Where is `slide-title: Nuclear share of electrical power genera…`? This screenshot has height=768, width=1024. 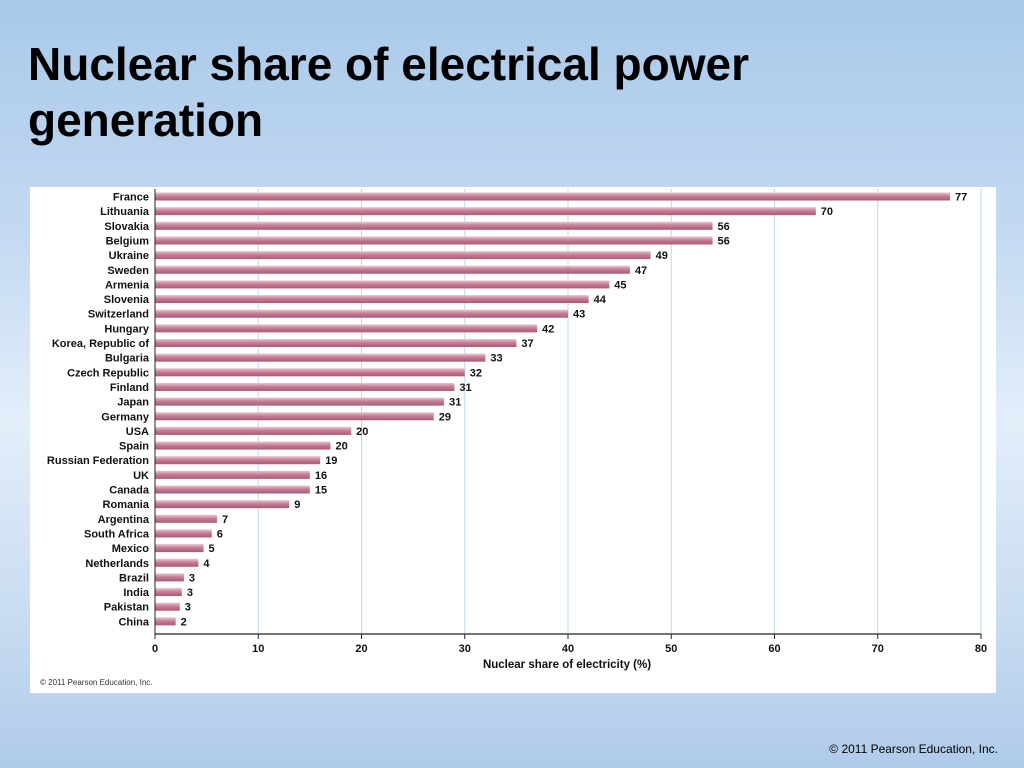 slide-title: Nuclear share of electrical power genera… is located at coordinates (388, 92).